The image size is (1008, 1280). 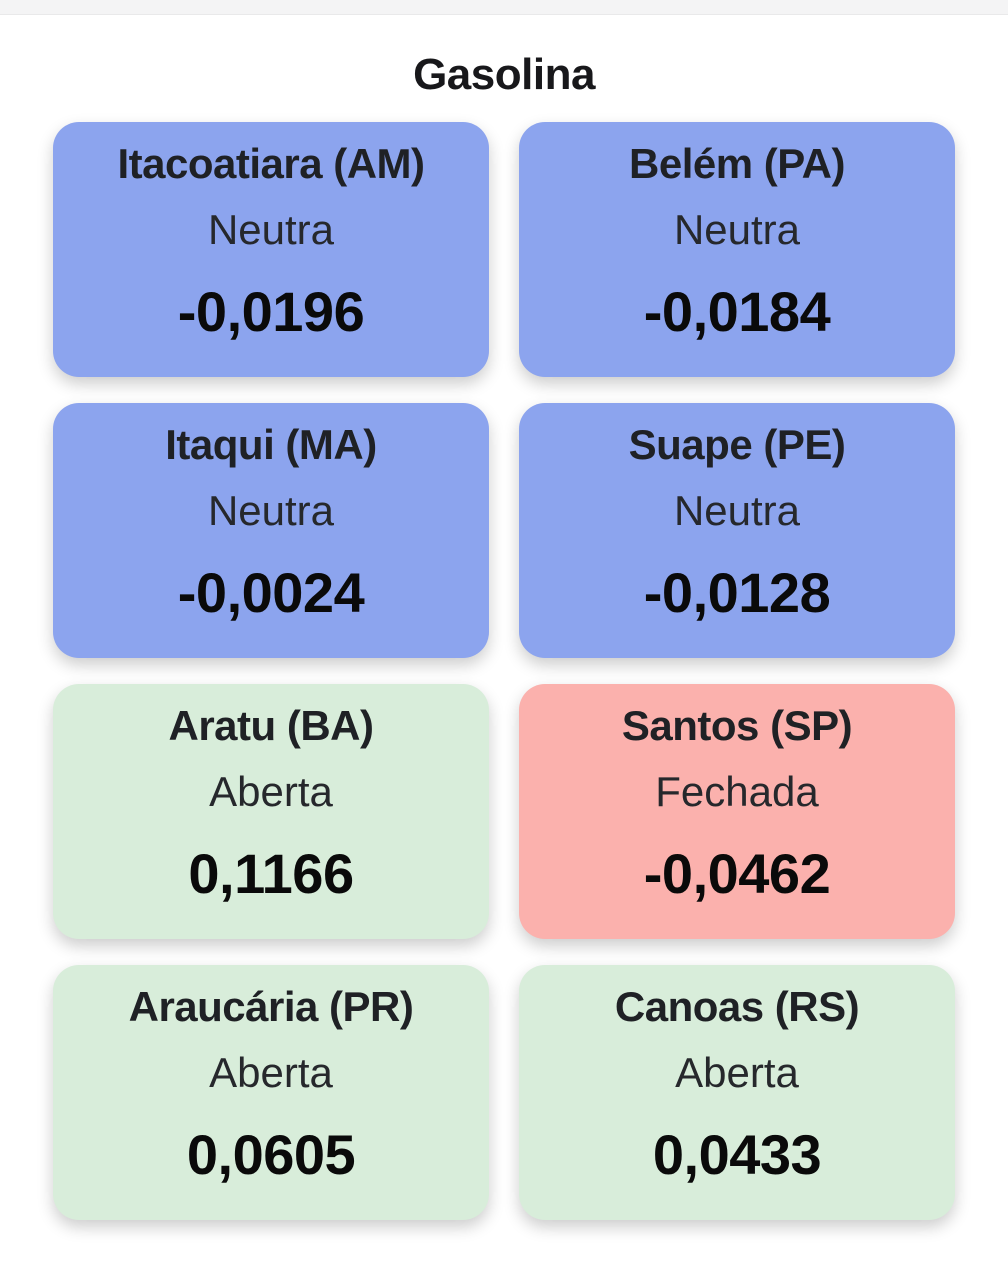 I want to click on port-value: -0,0196, so click(x=271, y=311).